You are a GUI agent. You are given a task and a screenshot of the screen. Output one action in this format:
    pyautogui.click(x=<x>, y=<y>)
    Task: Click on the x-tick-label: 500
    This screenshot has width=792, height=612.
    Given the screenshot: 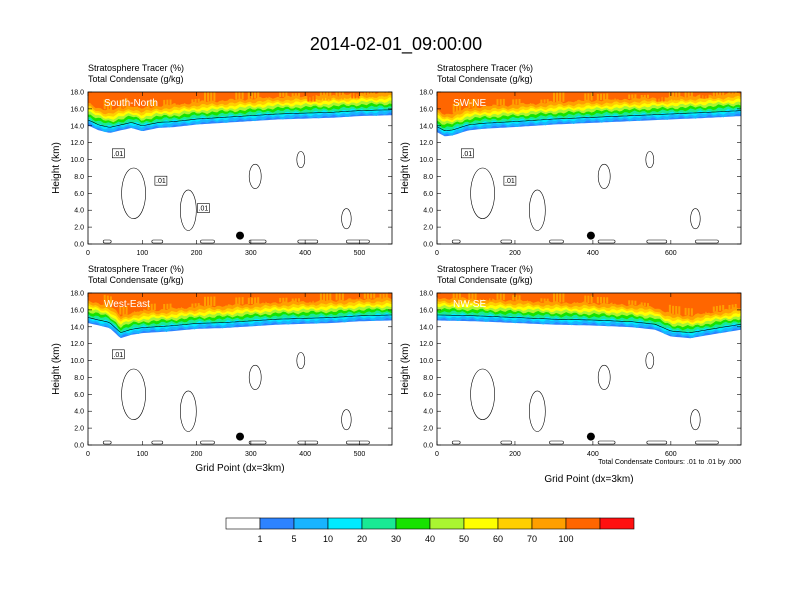 What is the action you would take?
    pyautogui.click(x=360, y=253)
    